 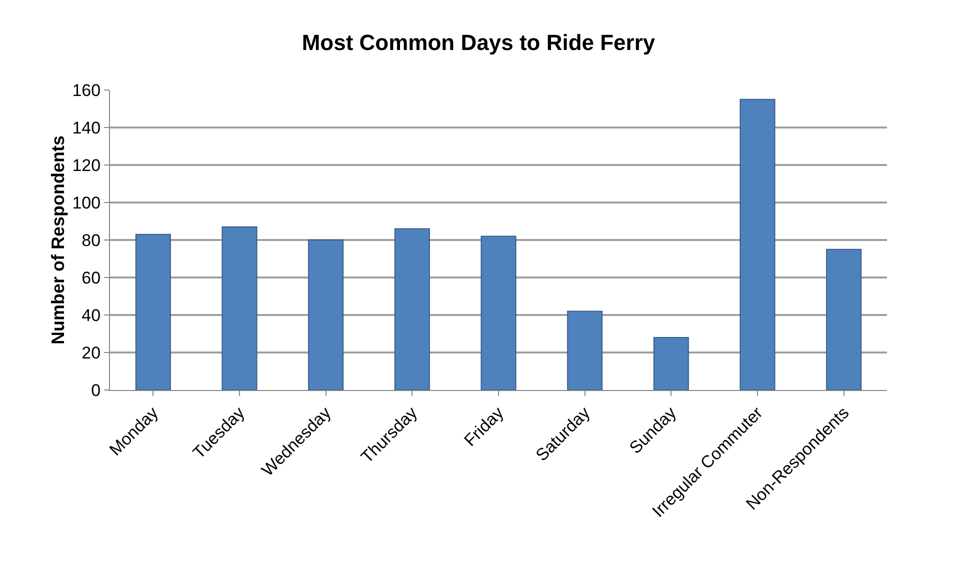 I want to click on y-tick-label: 160, so click(x=86, y=90).